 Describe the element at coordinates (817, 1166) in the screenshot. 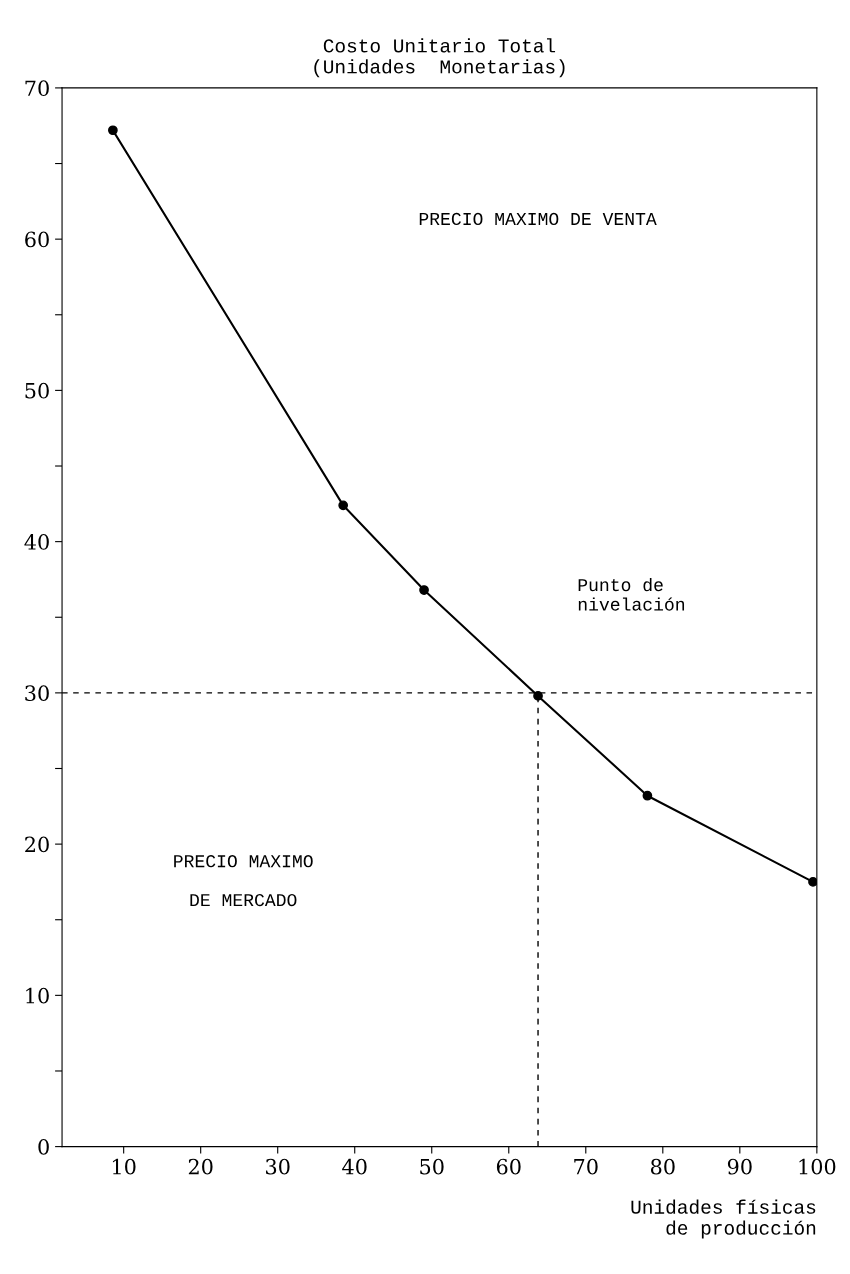

I see `x-tick-label: 100` at that location.